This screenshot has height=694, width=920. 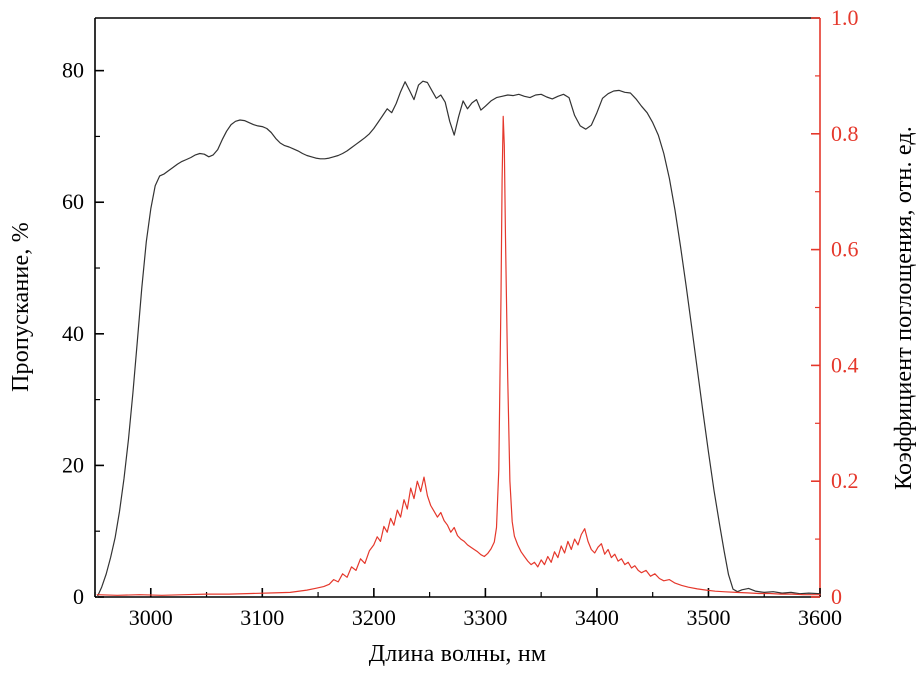 I want to click on svg-text: 3200, so click(x=374, y=617).